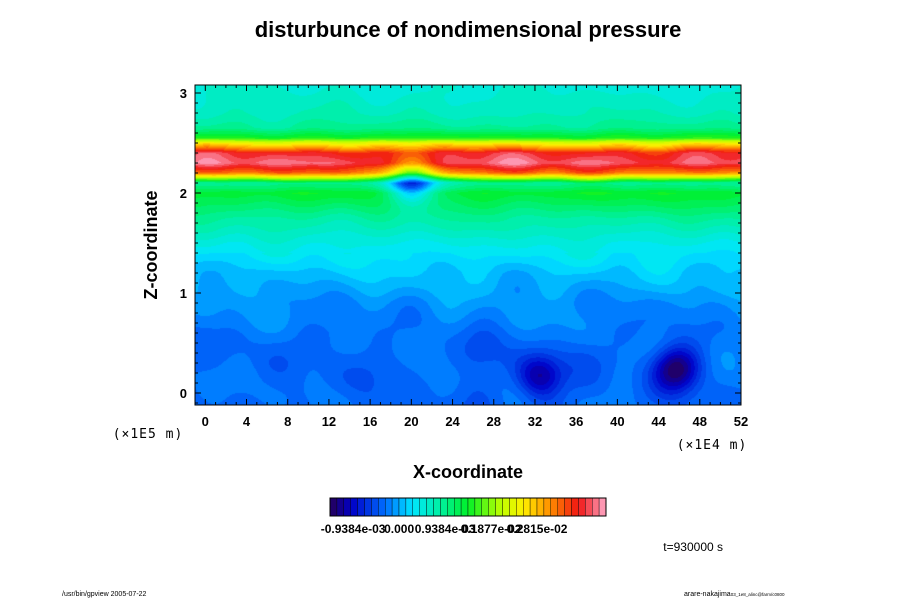 The width and height of the screenshot is (900, 600). Describe the element at coordinates (205, 421) in the screenshot. I see `x-tick-label: 0` at that location.